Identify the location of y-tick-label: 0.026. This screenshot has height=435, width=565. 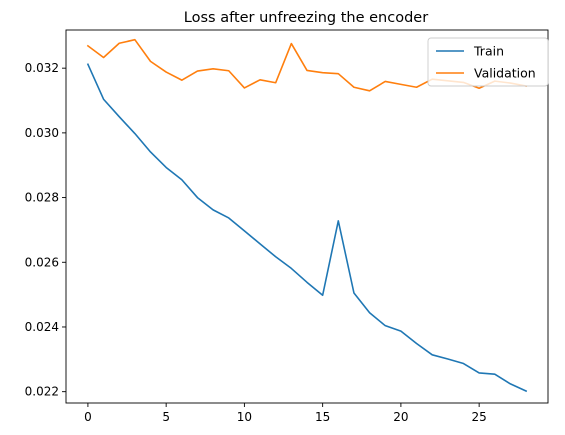
(42, 262).